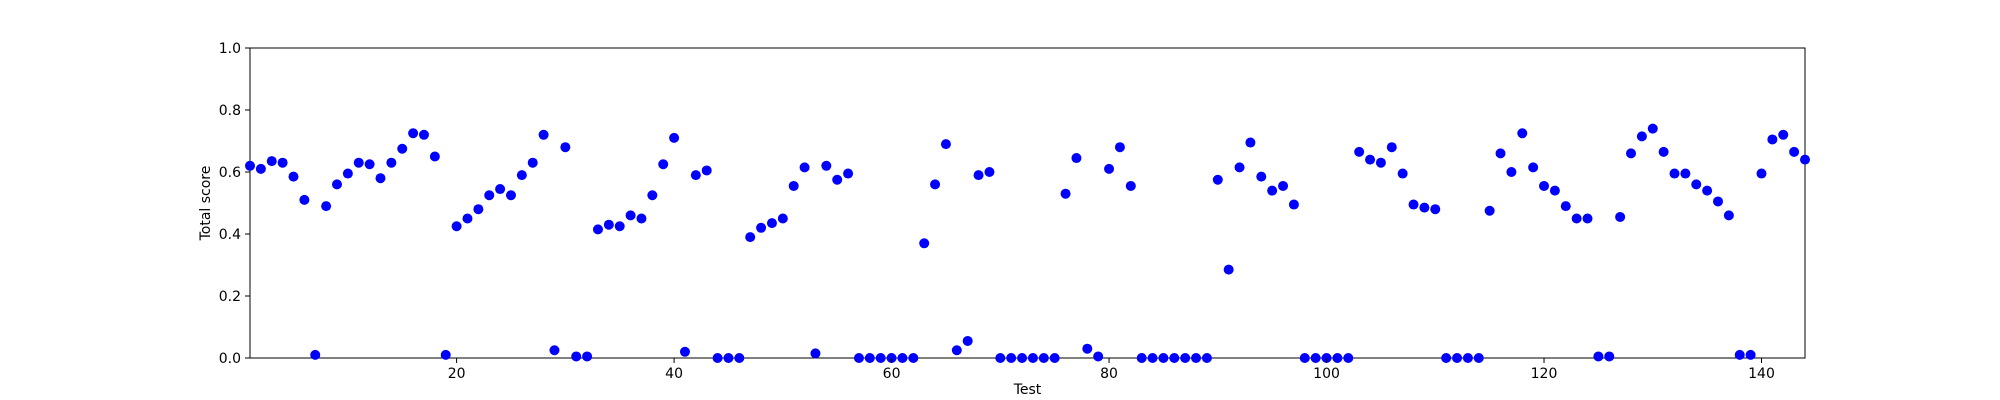  I want to click on x-axis: 20 40 60 80 100 120 140, so click(1111, 370).